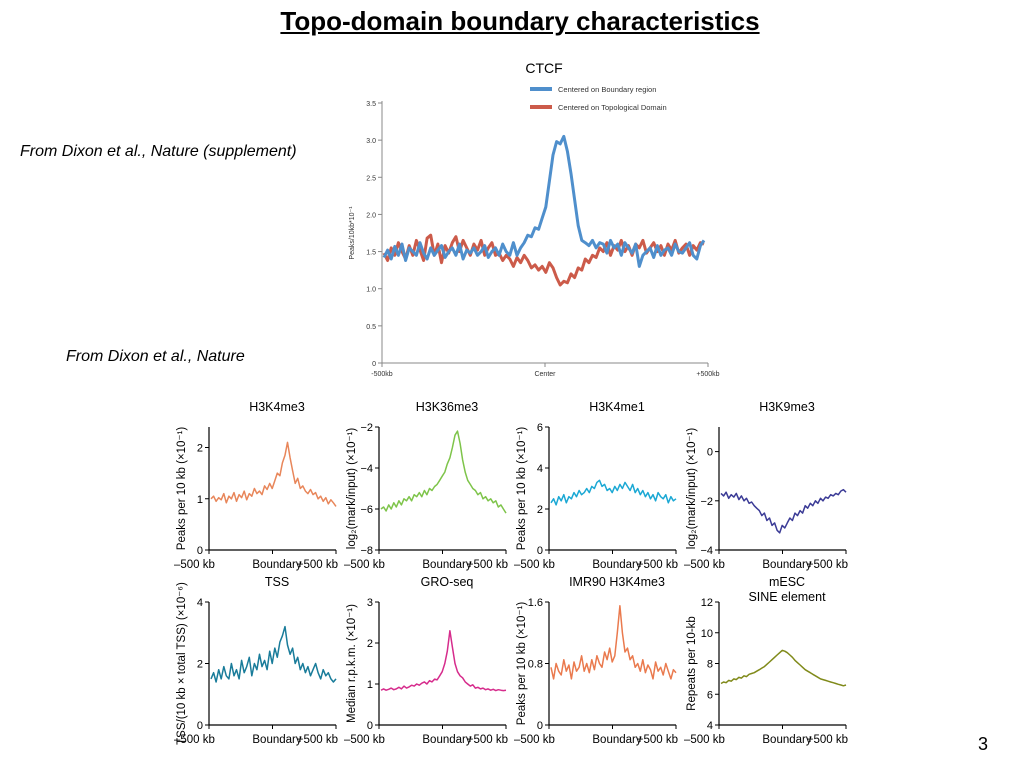 This screenshot has height=768, width=1024. What do you see at coordinates (692, 663) in the screenshot?
I see `panel-y-label: Repeats per 10-kb` at bounding box center [692, 663].